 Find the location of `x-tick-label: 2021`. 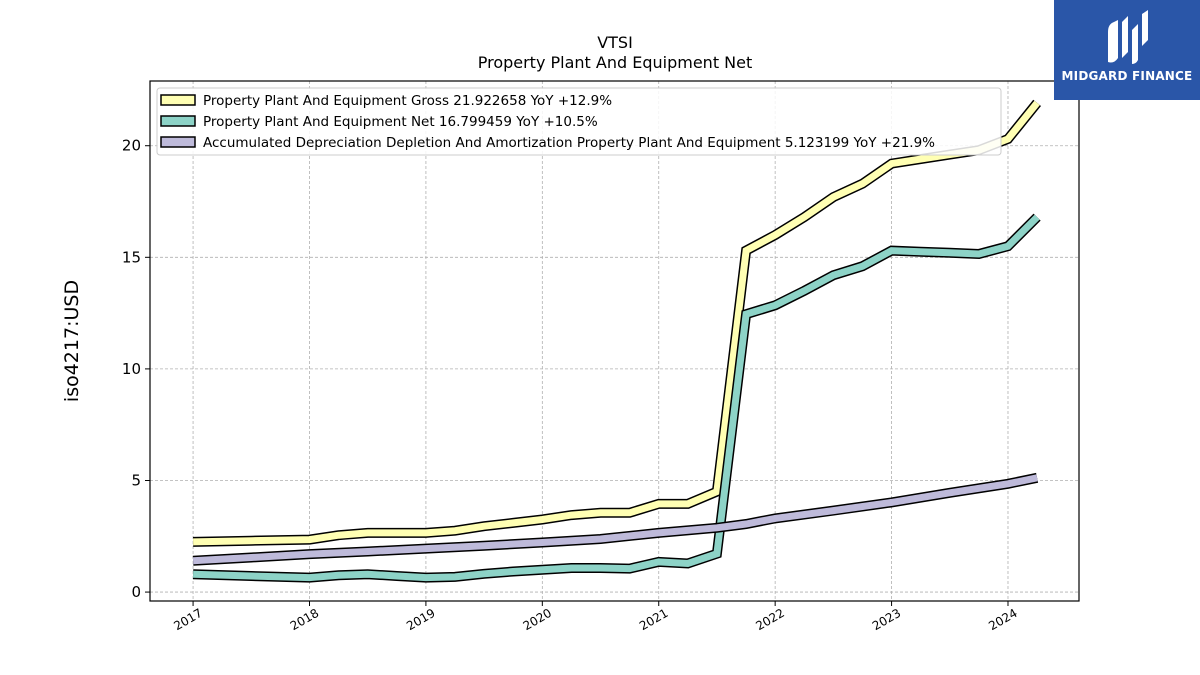

x-tick-label: 2021 is located at coordinates (653, 619).